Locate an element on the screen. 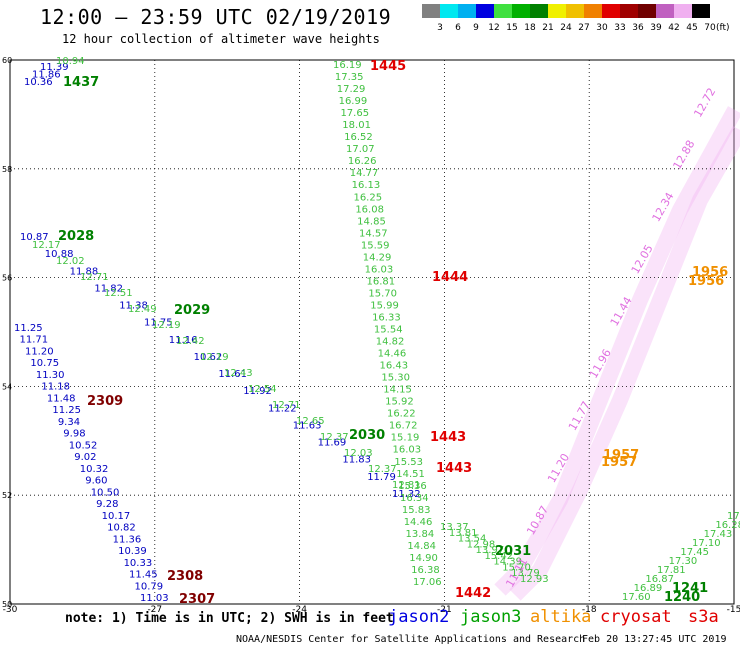 This screenshot has height=650, width=740. track-label: 10.87 is located at coordinates (34, 237).